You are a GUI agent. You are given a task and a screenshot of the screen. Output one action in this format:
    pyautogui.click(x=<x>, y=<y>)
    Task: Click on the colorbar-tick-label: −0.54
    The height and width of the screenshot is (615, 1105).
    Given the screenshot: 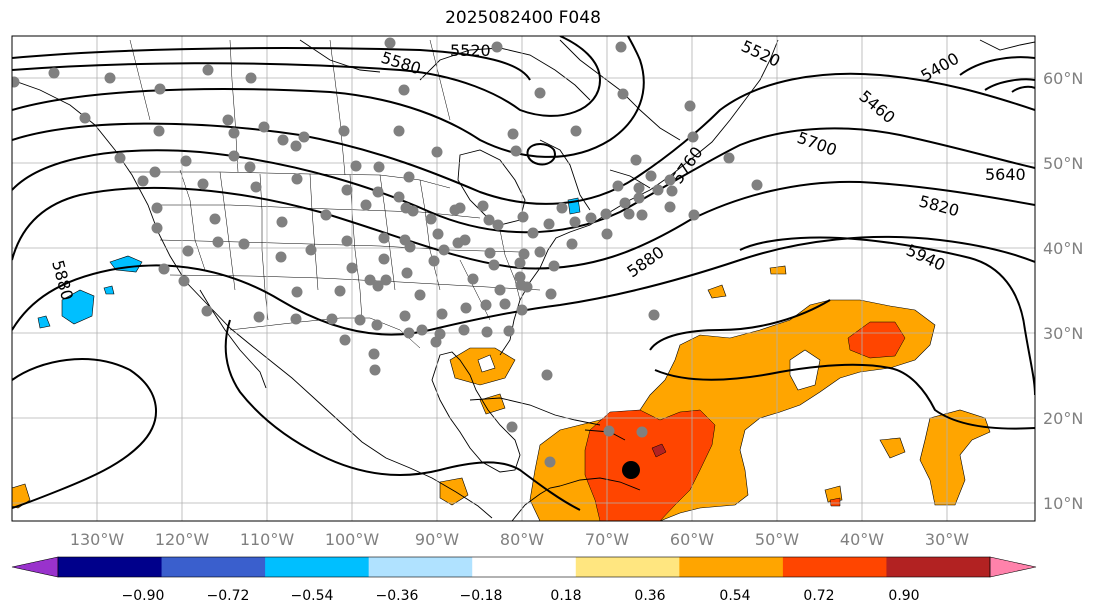 What is the action you would take?
    pyautogui.click(x=312, y=596)
    